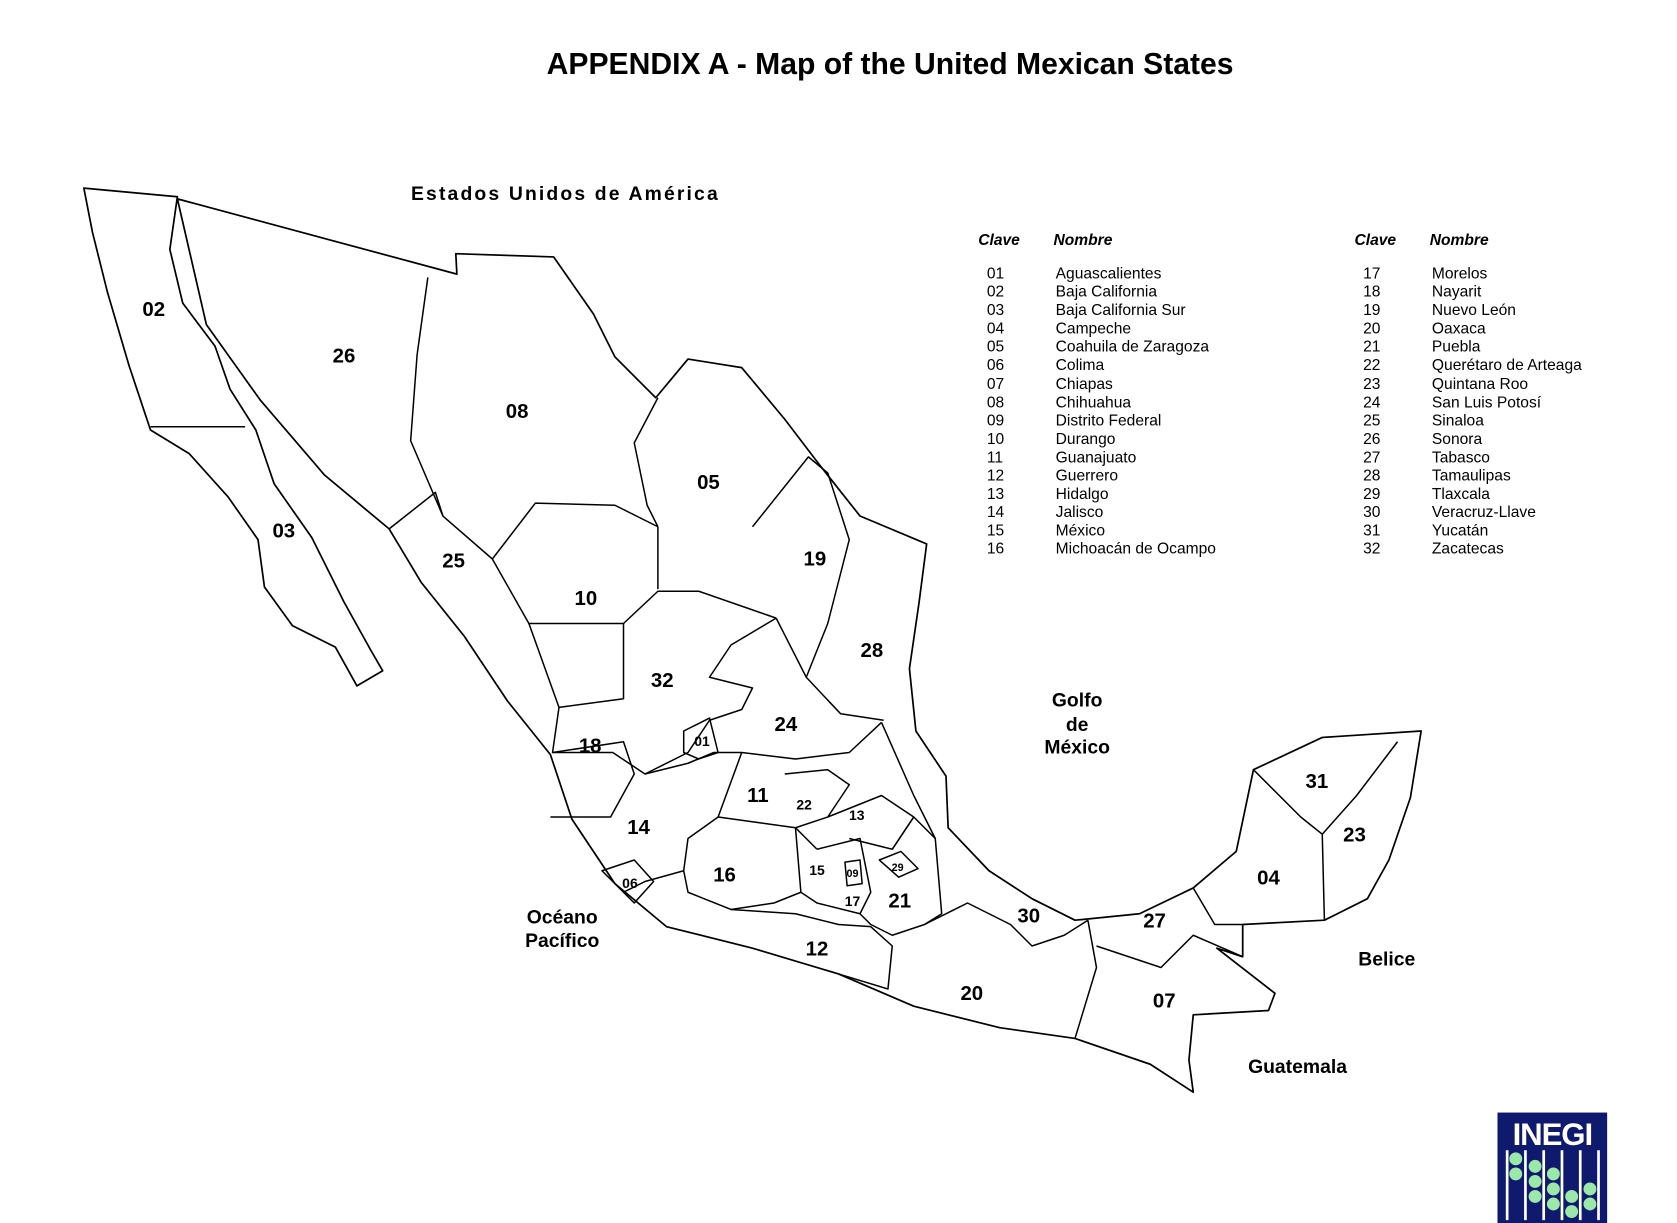  Describe the element at coordinates (233, 437) in the screenshot. I see `baja-peninsula` at that location.